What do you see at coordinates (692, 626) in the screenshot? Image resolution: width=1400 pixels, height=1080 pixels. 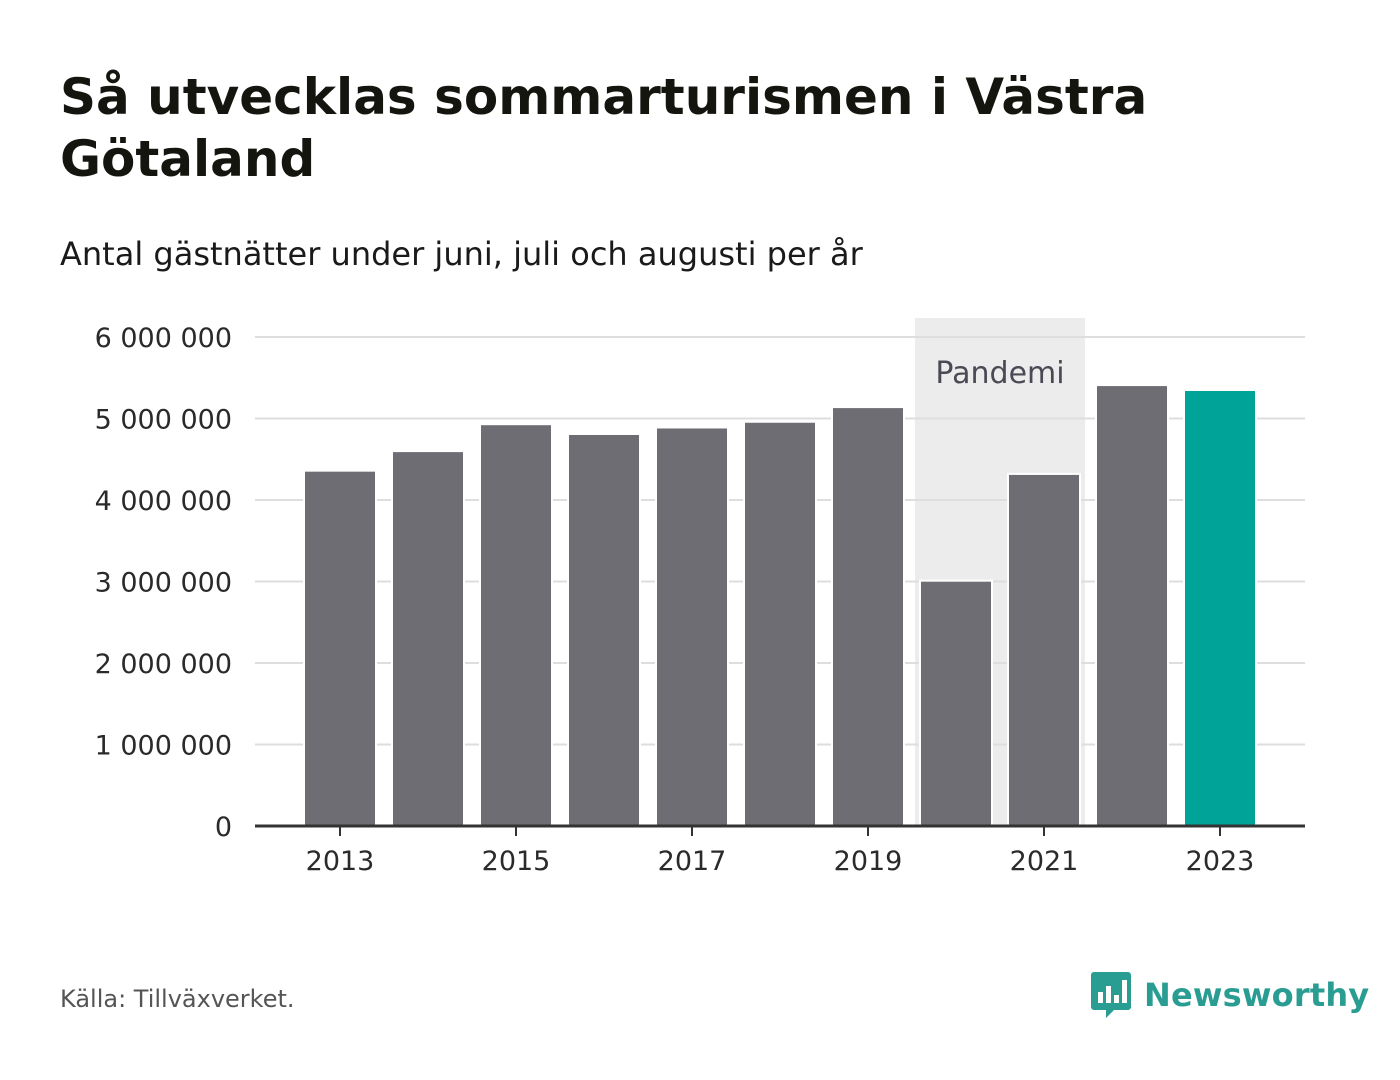 I see `bar-2017` at bounding box center [692, 626].